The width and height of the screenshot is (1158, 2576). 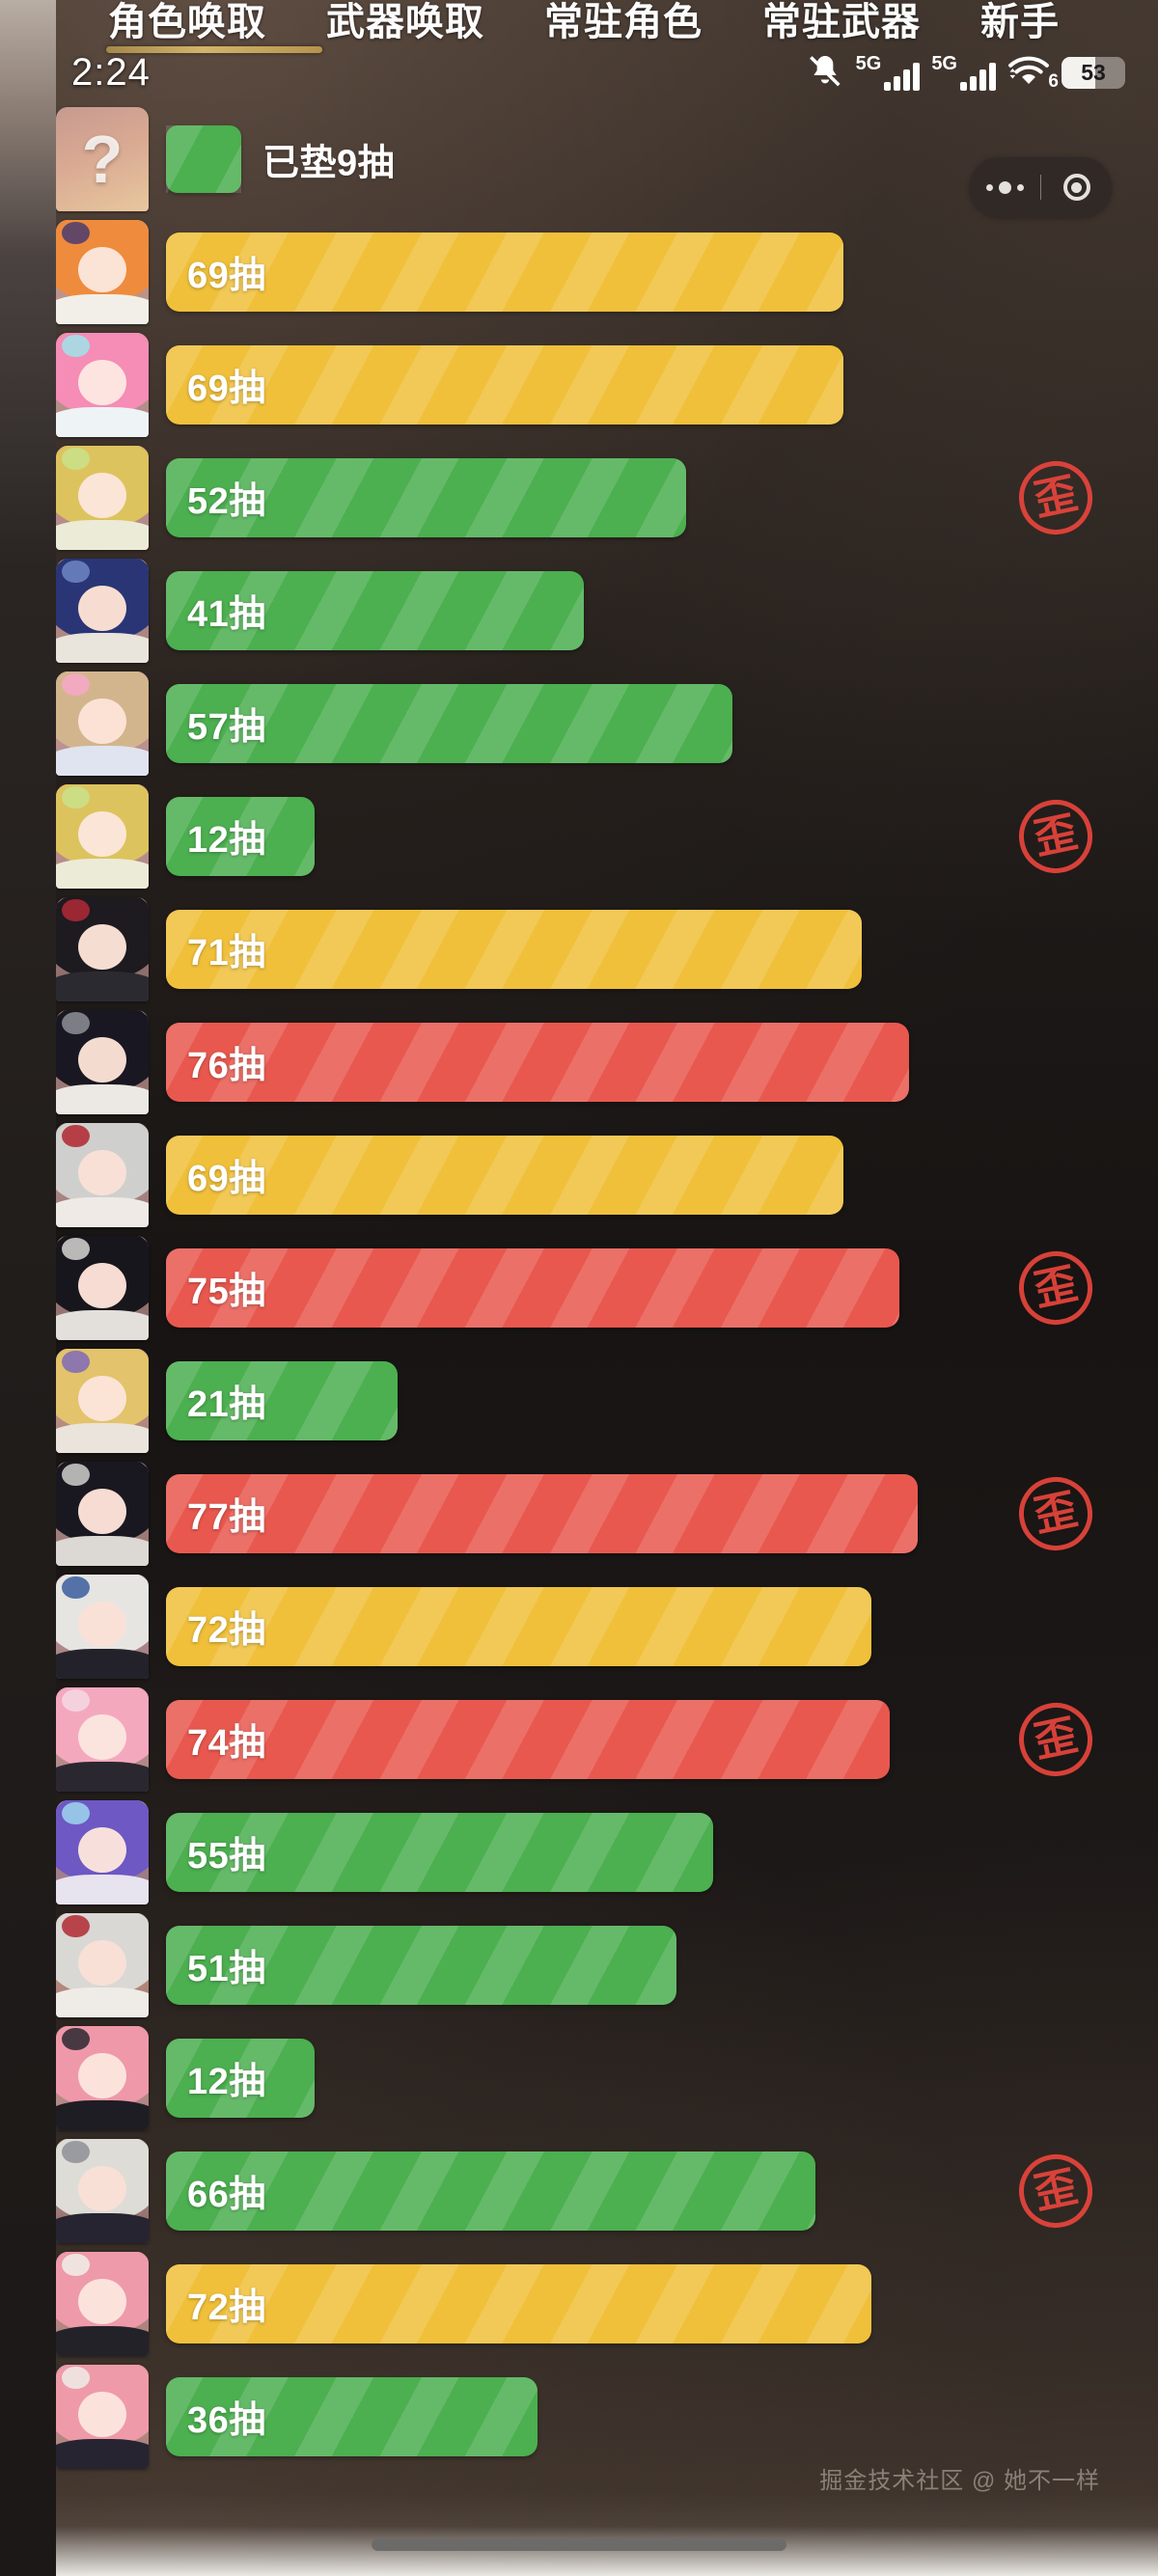 I want to click on pull-record-row: 66抽 歪, so click(x=607, y=2190).